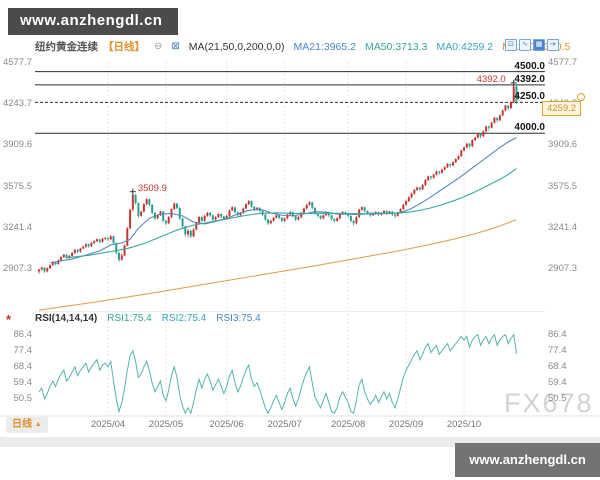 This screenshot has height=480, width=600. Describe the element at coordinates (300, 442) in the screenshot. I see `bottom-scrollbar-strip` at that location.